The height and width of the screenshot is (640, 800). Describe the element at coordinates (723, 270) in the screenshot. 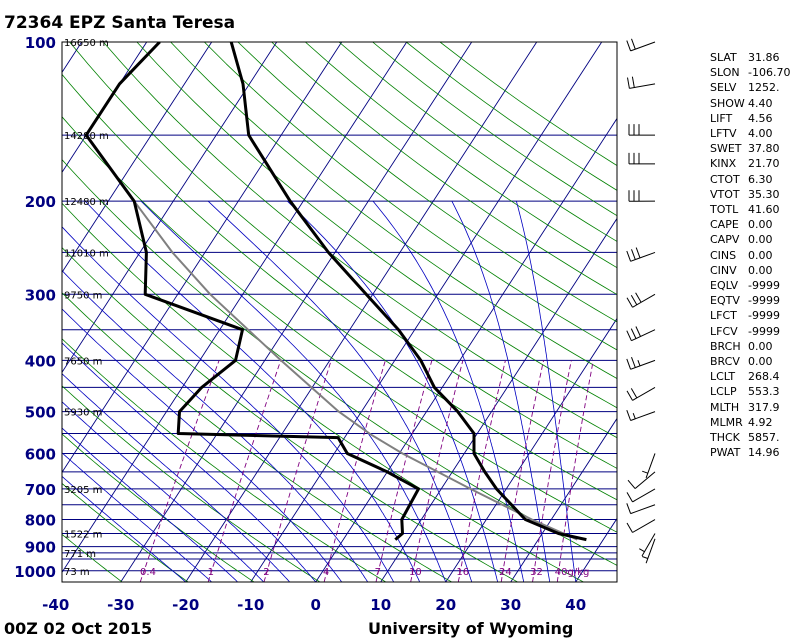

I see `index-name: CINV` at that location.